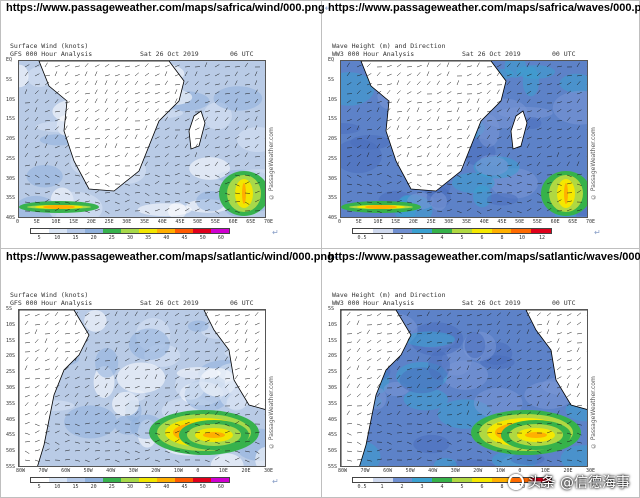 This screenshot has height=498, width=640. I want to click on passageweather-watermark: © PassageWeather.com, so click(271, 163).